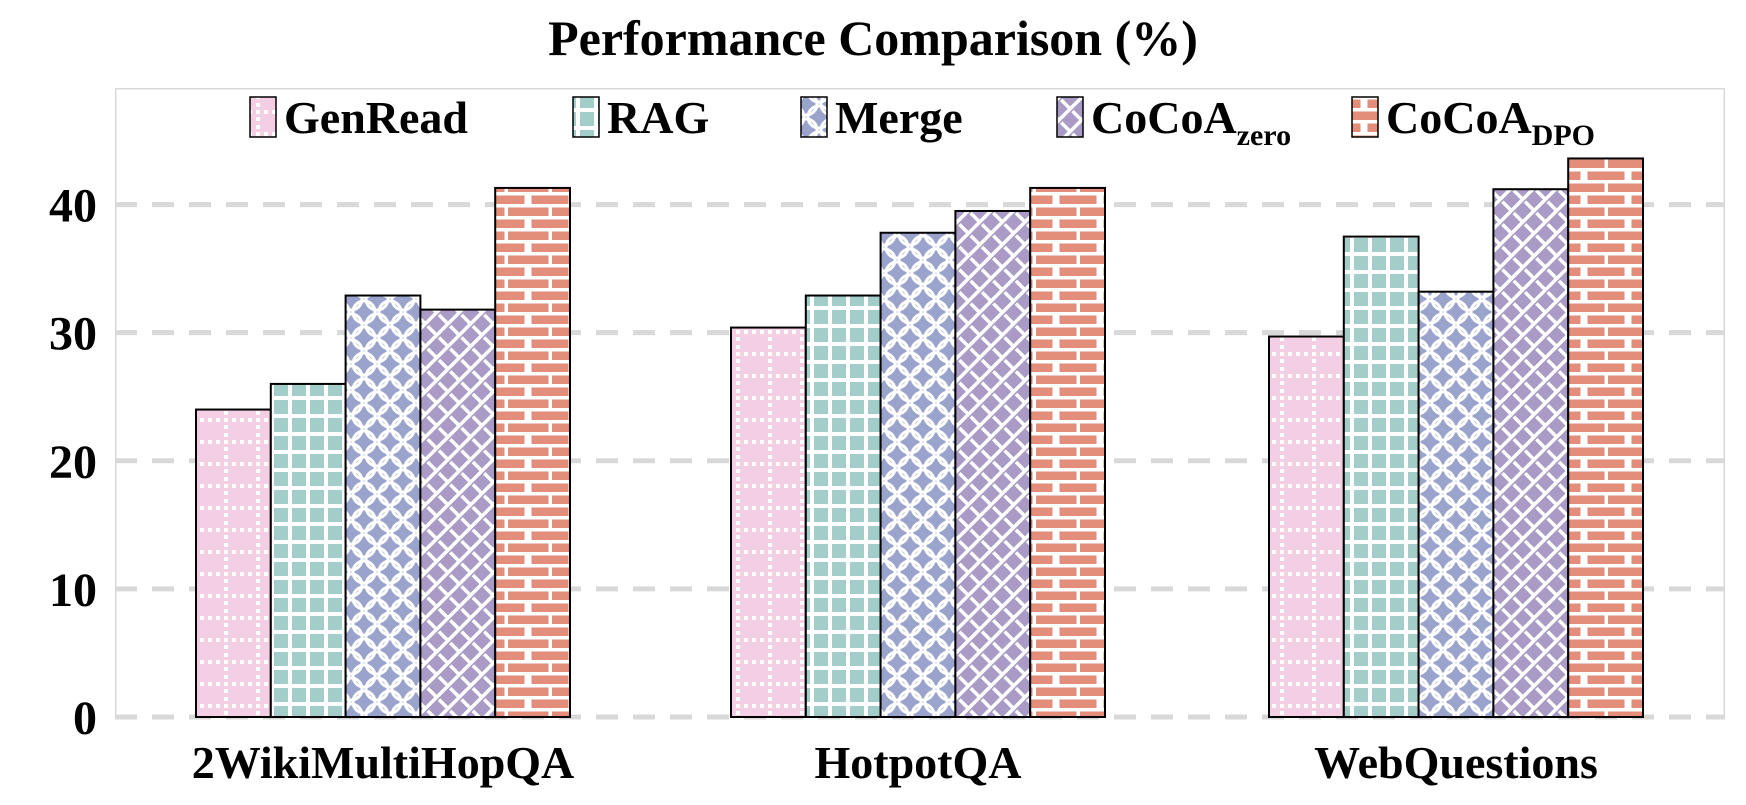 The height and width of the screenshot is (805, 1746). Describe the element at coordinates (1365, 117) in the screenshot. I see `legend-swatch-cocoa-dpo` at that location.